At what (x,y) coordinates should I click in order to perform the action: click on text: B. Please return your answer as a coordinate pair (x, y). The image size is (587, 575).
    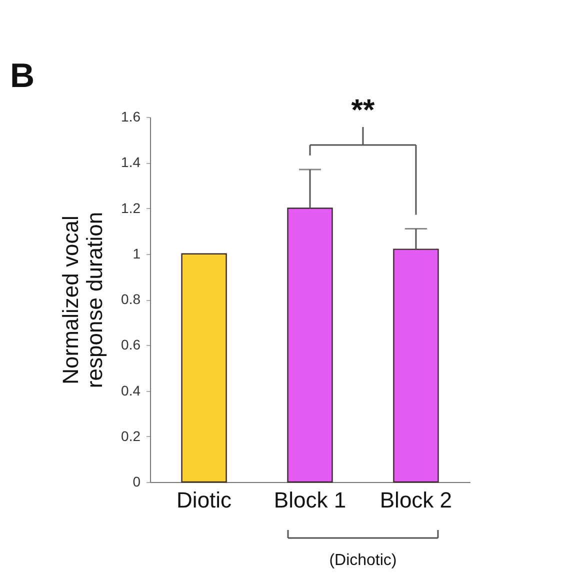
    Looking at the image, I should click on (22, 76).